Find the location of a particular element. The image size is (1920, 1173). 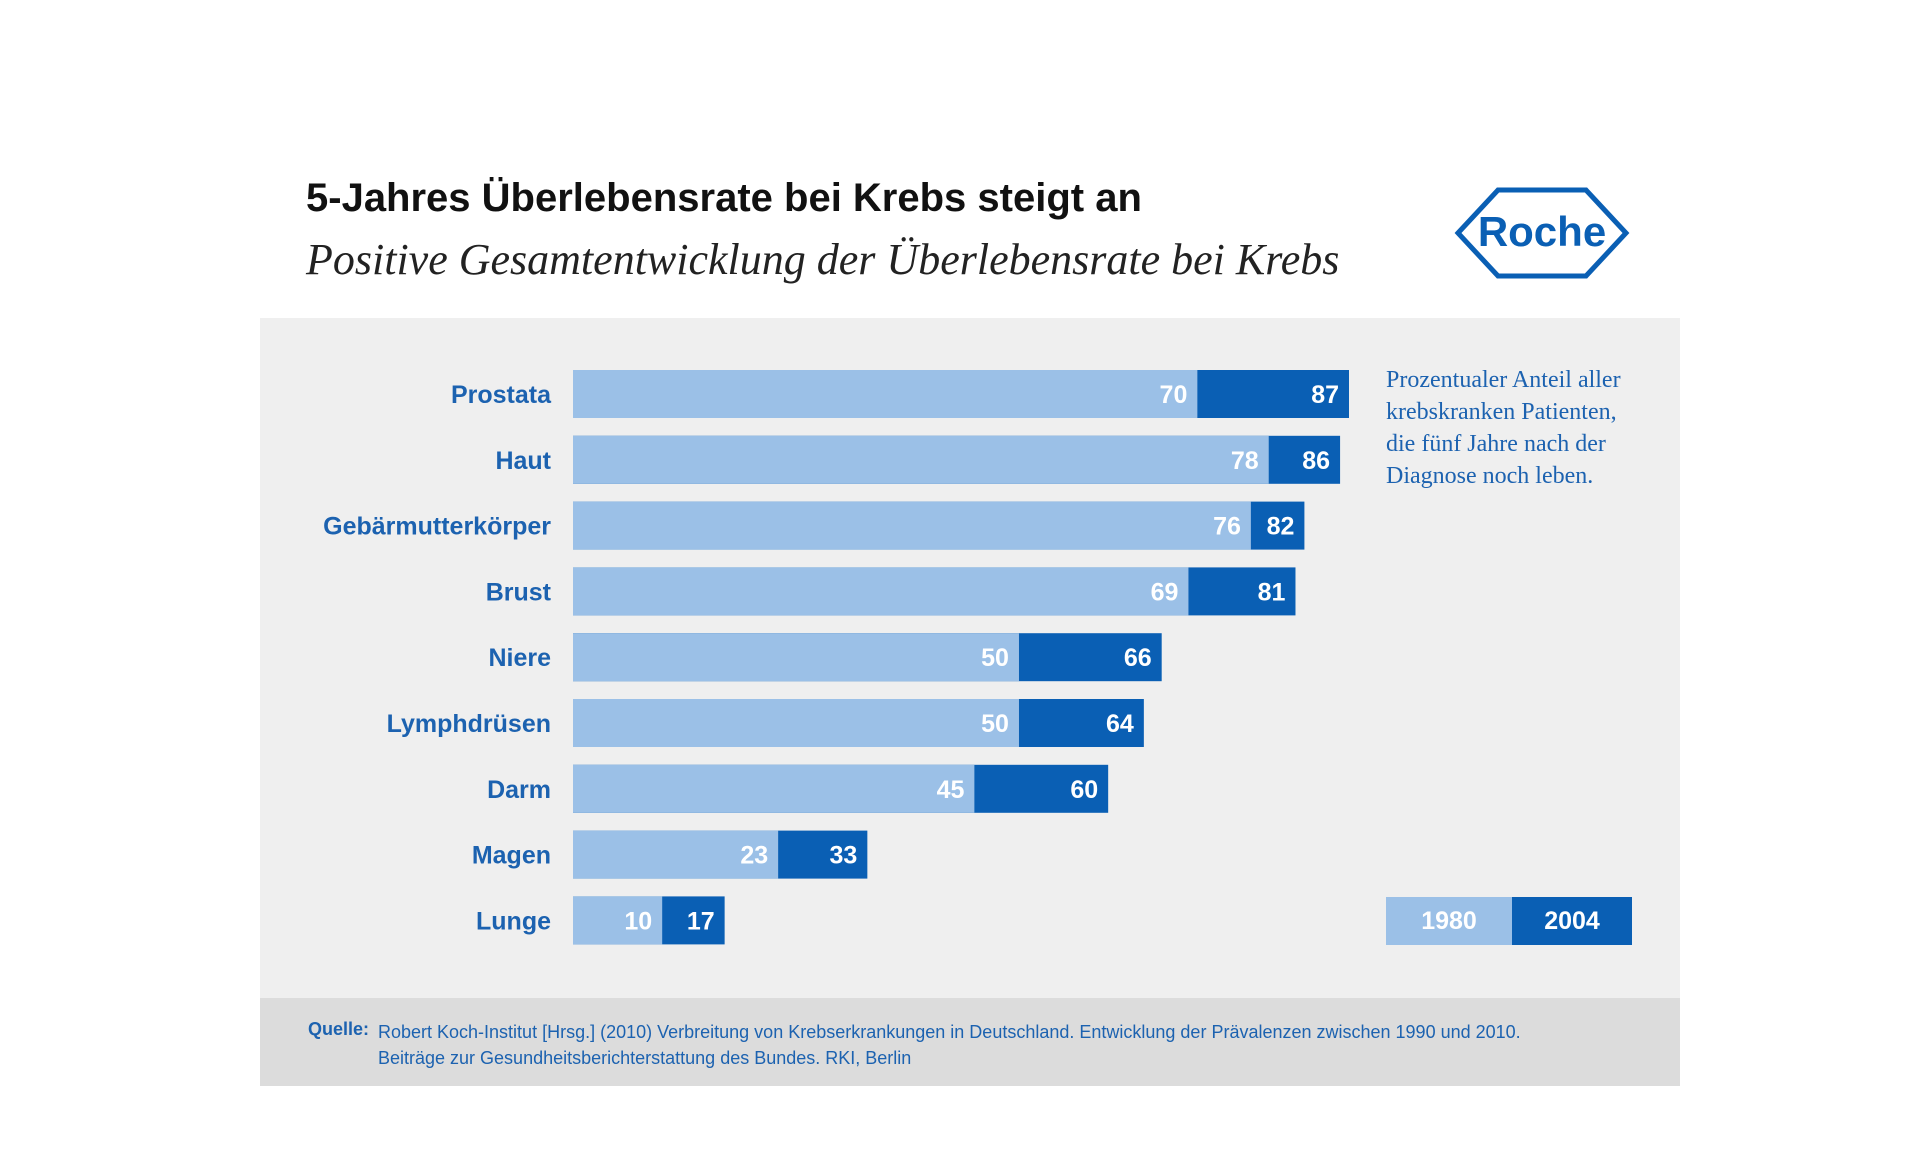

legend-item-2004: 2004 is located at coordinates (1572, 921).